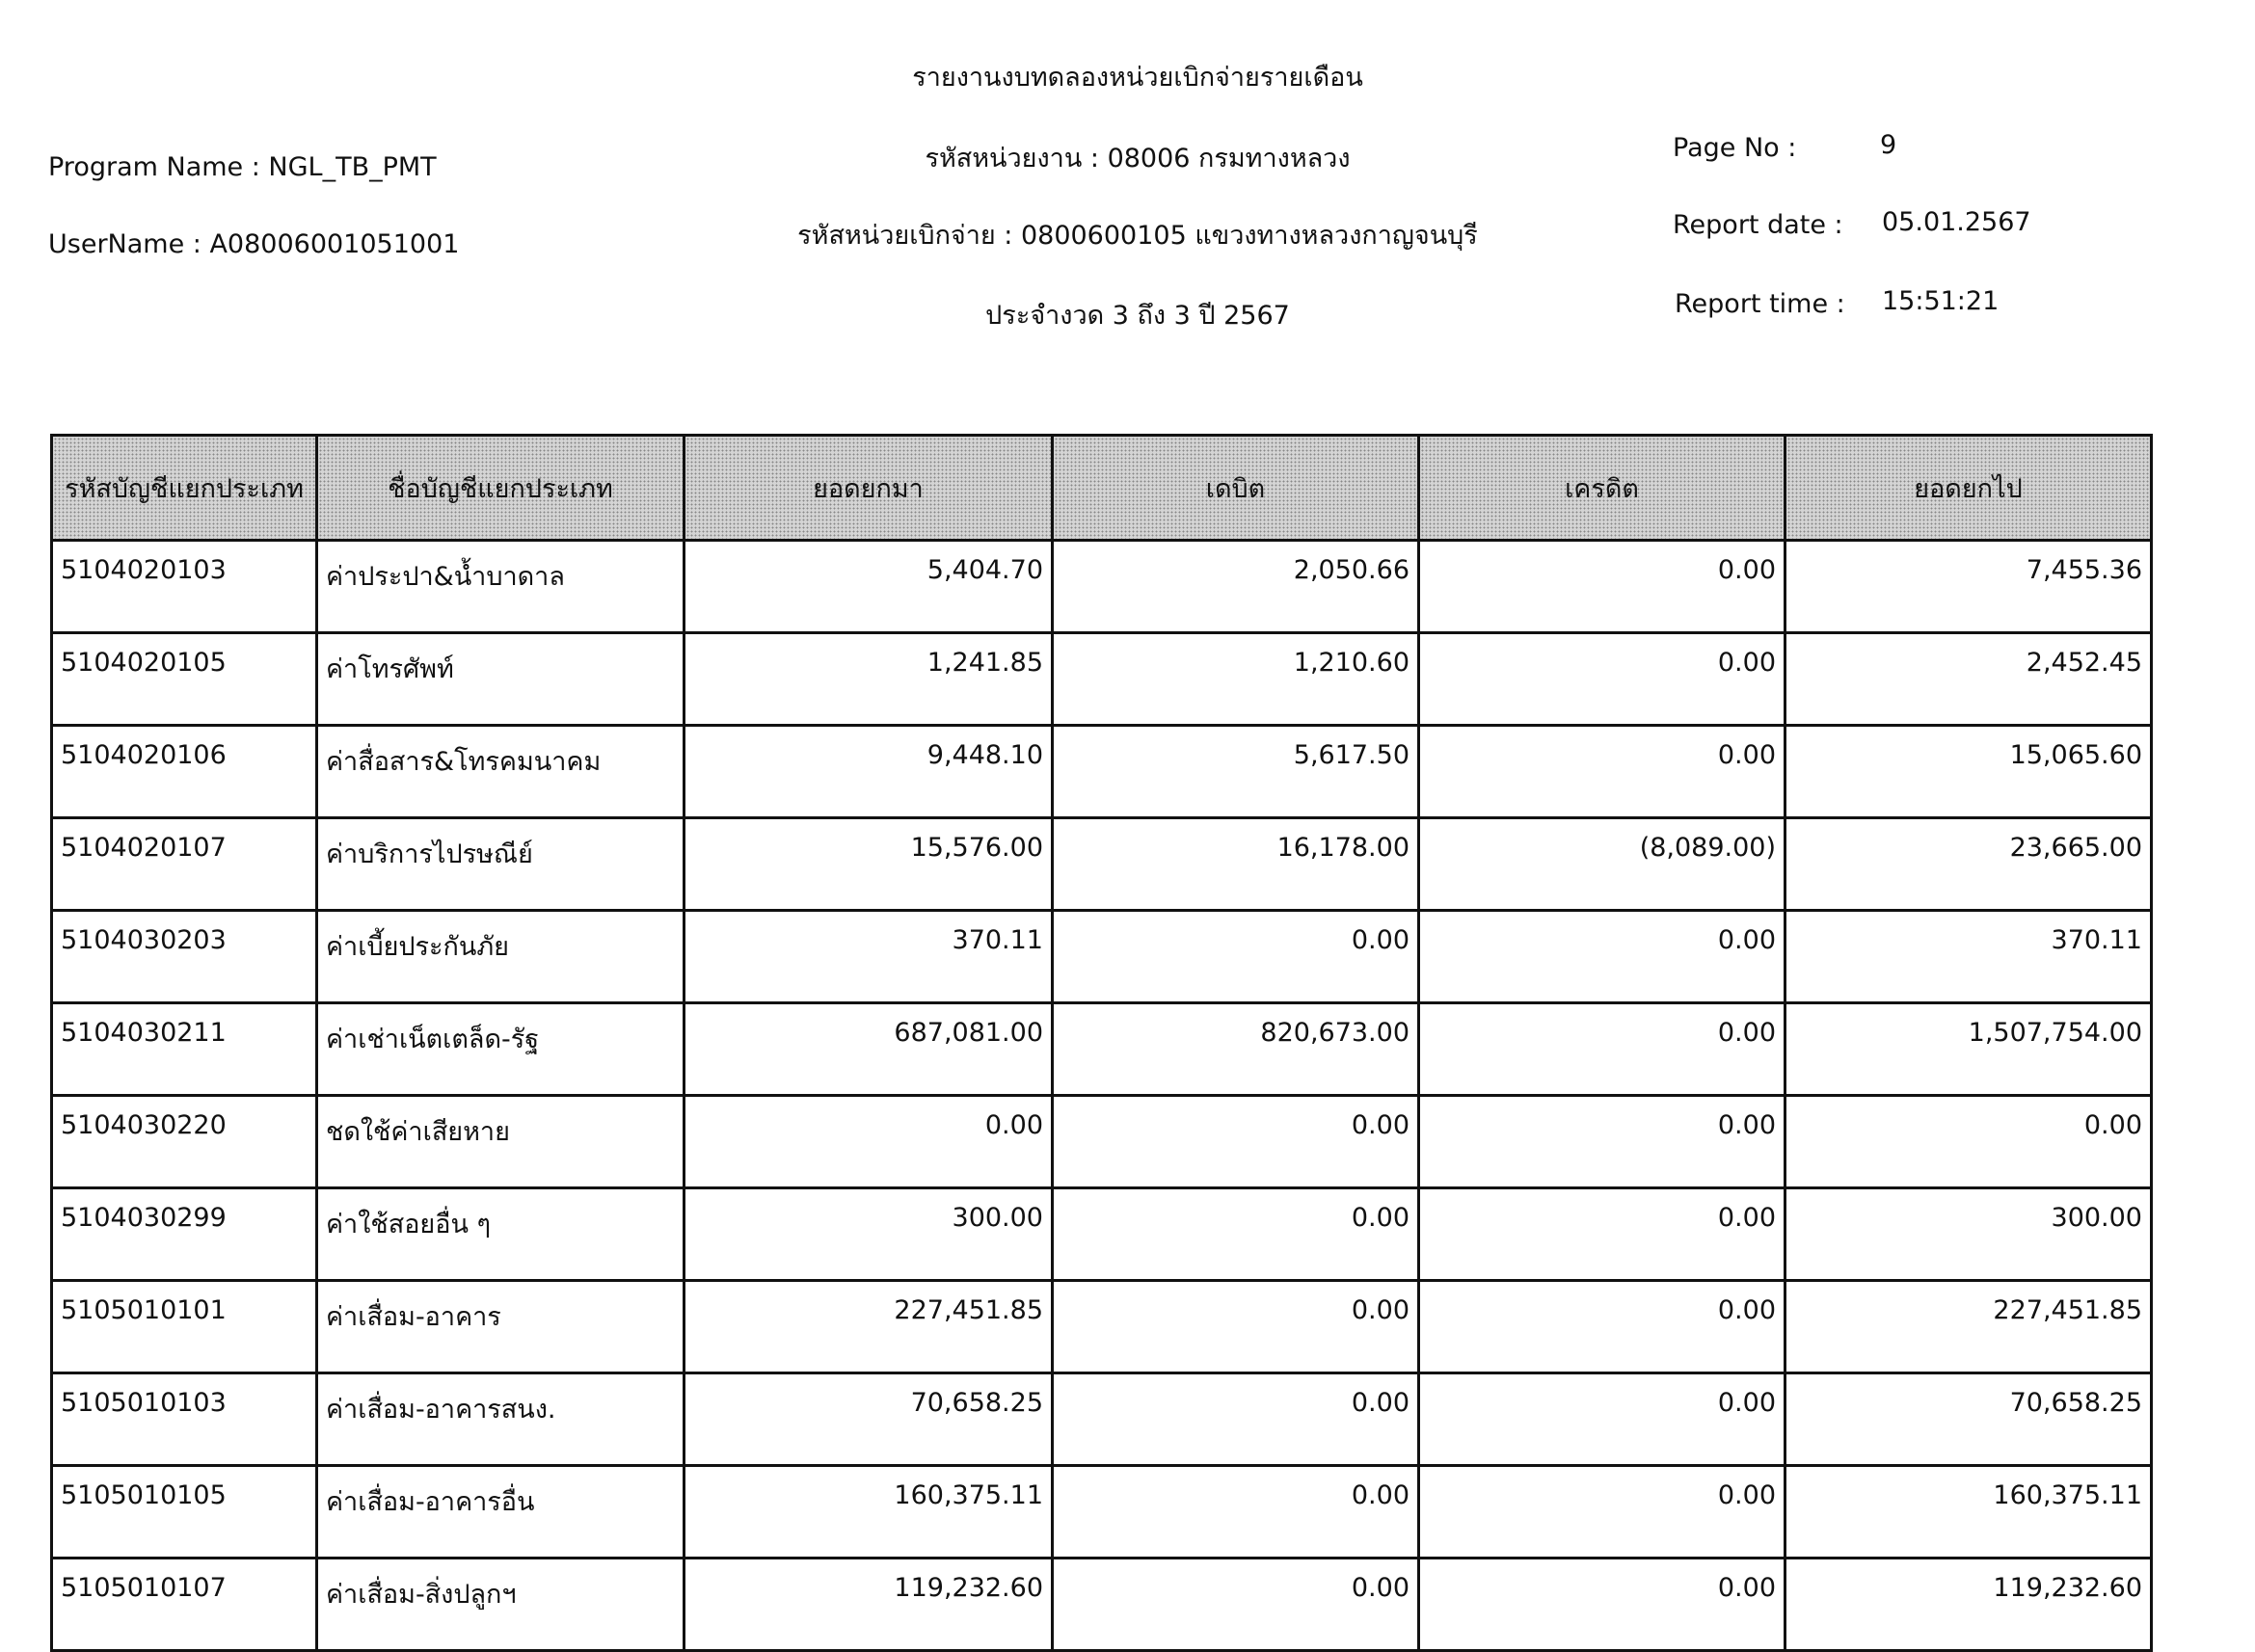  I want to click on cell-carried-forward: 160,375.11, so click(1969, 1512).